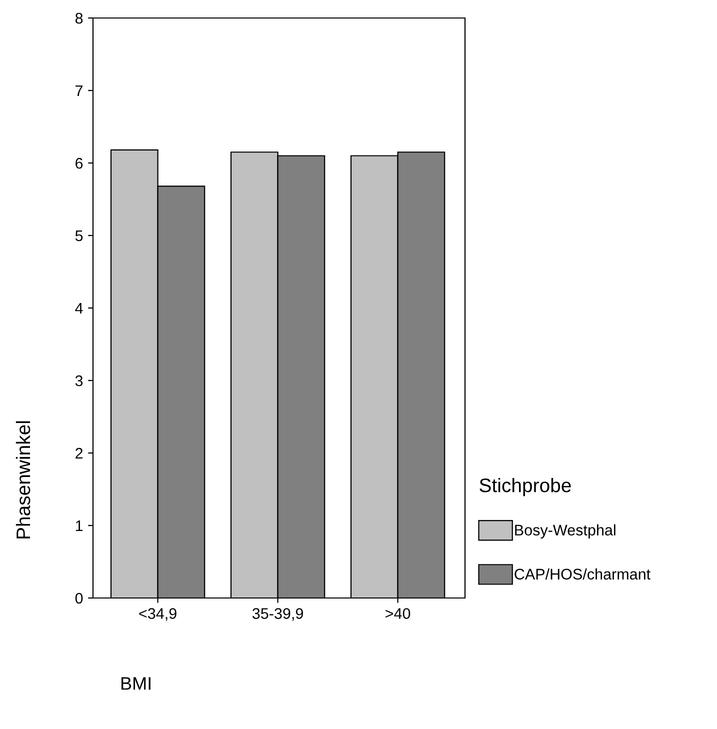 Image resolution: width=717 pixels, height=729 pixels. What do you see at coordinates (79, 18) in the screenshot?
I see `y-tick-label: 8` at bounding box center [79, 18].